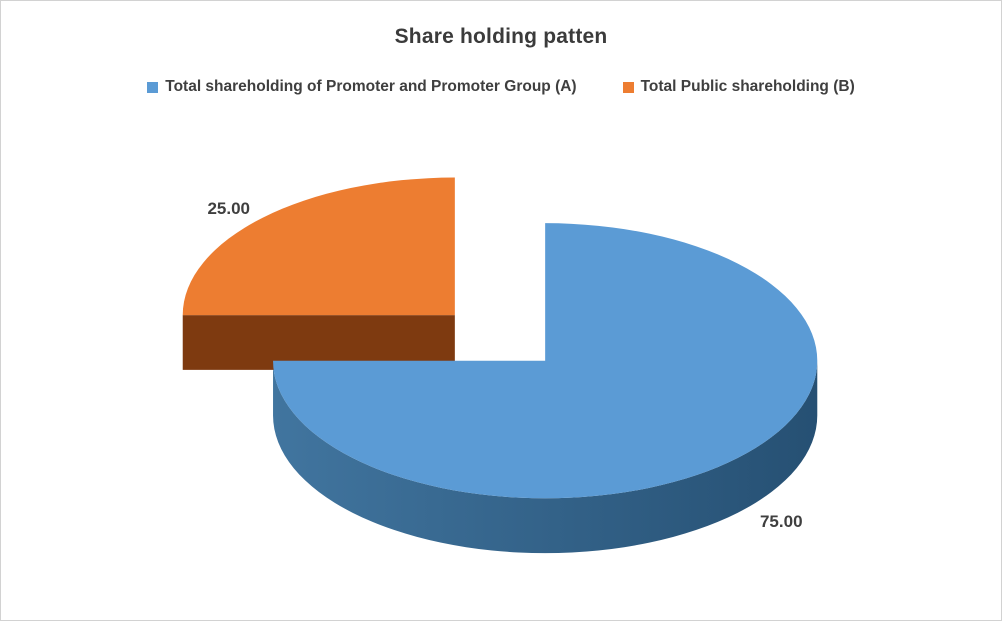  I want to click on chart-title: Share holding patten, so click(501, 36).